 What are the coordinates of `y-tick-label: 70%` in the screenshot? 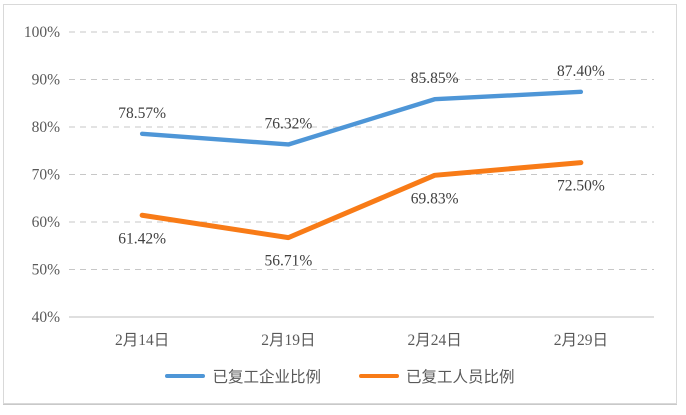 It's located at (46, 175).